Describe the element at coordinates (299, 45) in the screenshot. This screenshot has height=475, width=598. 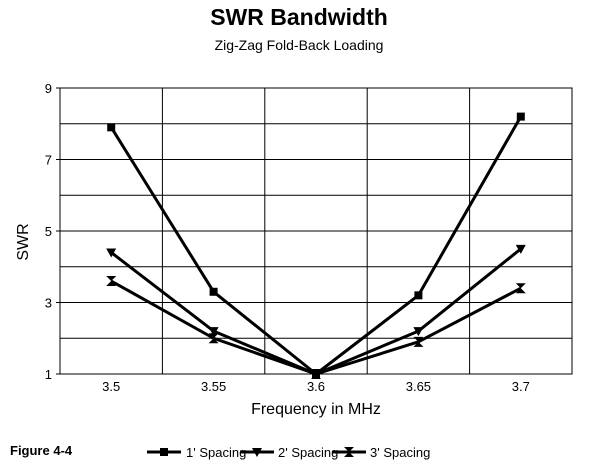
I see `chart-subtitle: Zig-Zag Fold-Back Loading` at that location.